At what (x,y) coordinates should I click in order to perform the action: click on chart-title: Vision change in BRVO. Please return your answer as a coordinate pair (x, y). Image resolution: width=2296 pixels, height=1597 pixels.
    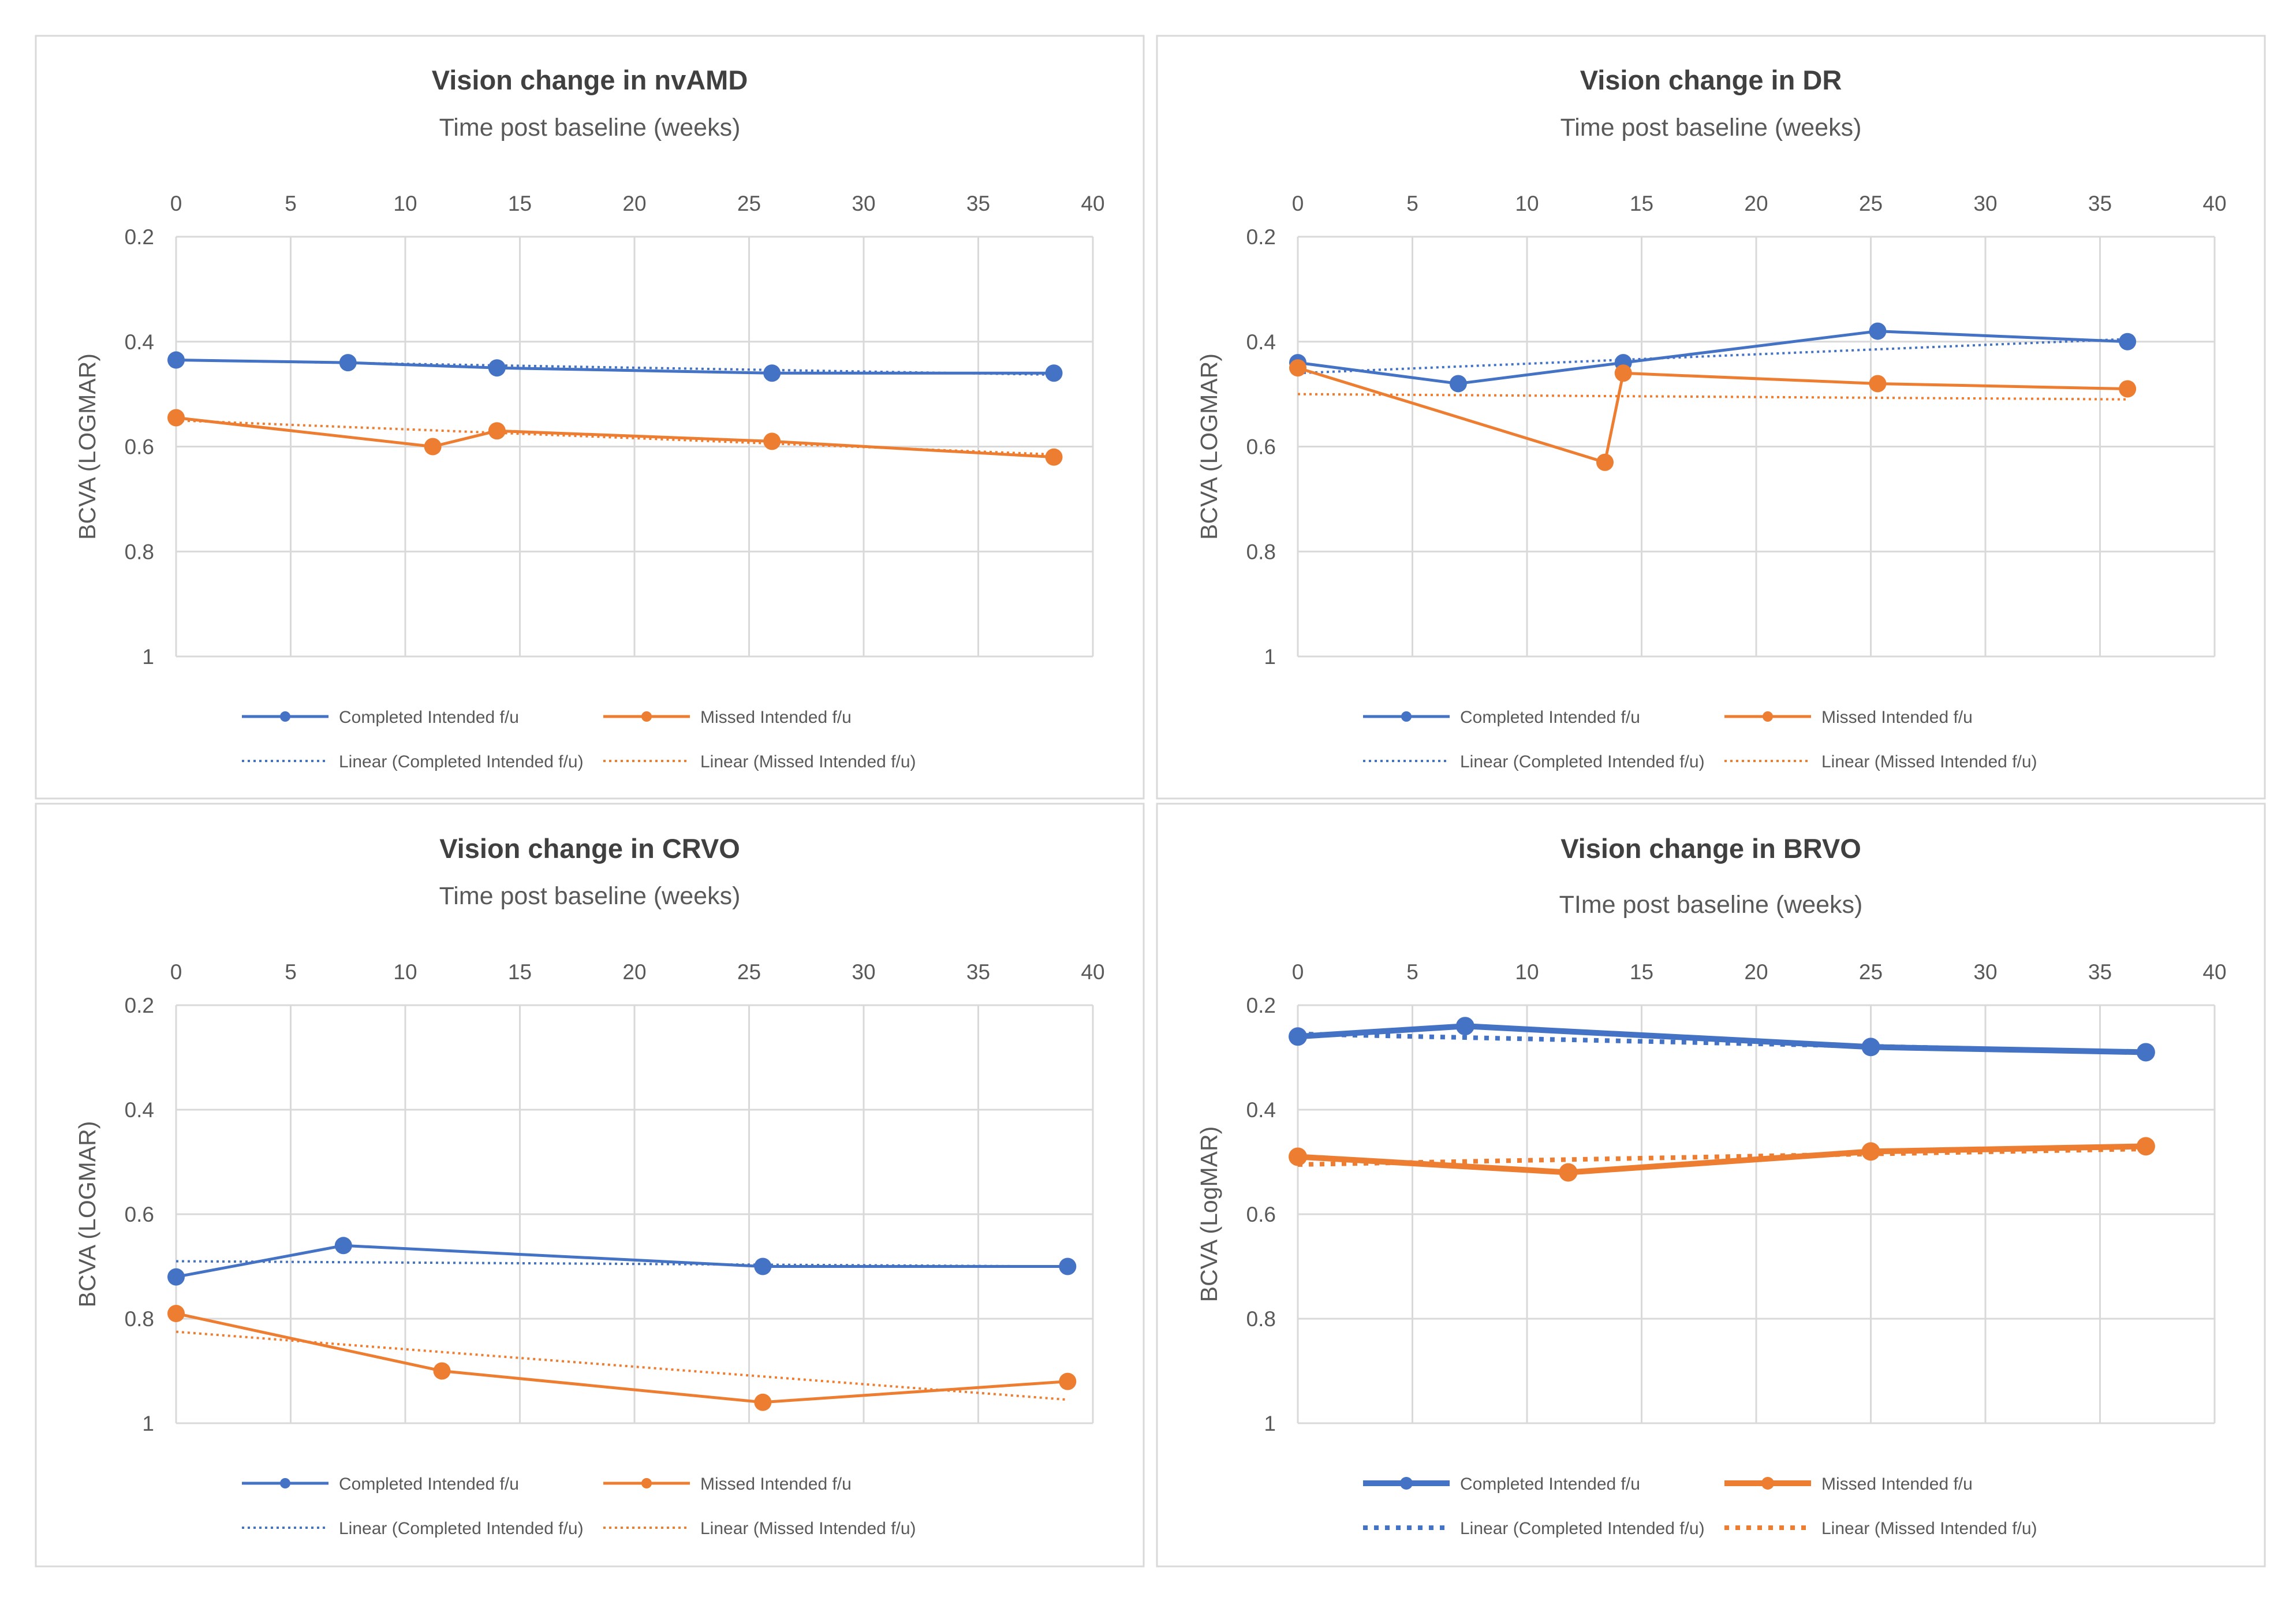
    Looking at the image, I should click on (1710, 848).